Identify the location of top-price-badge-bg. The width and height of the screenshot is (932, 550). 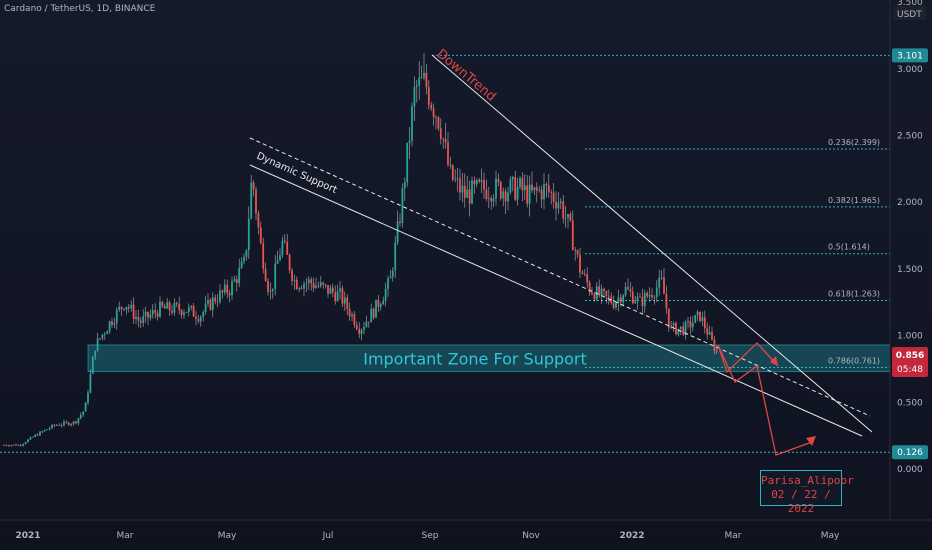
(910, 55).